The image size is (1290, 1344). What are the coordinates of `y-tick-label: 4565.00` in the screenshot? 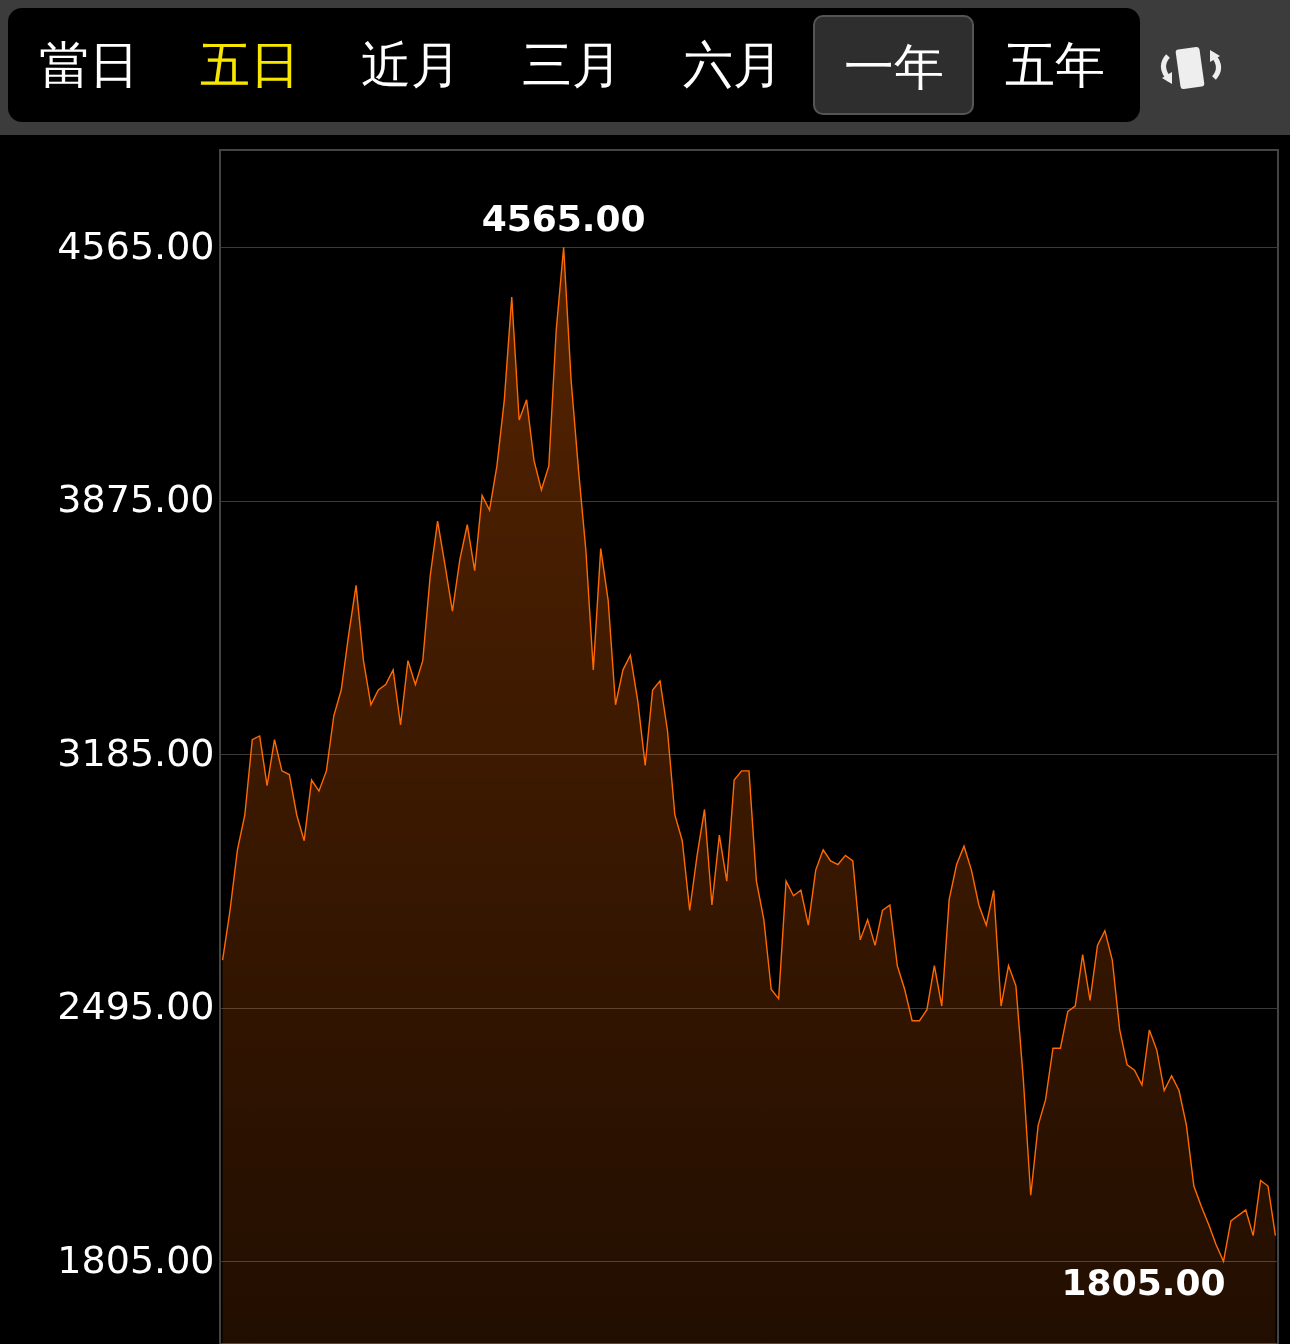 It's located at (136, 245).